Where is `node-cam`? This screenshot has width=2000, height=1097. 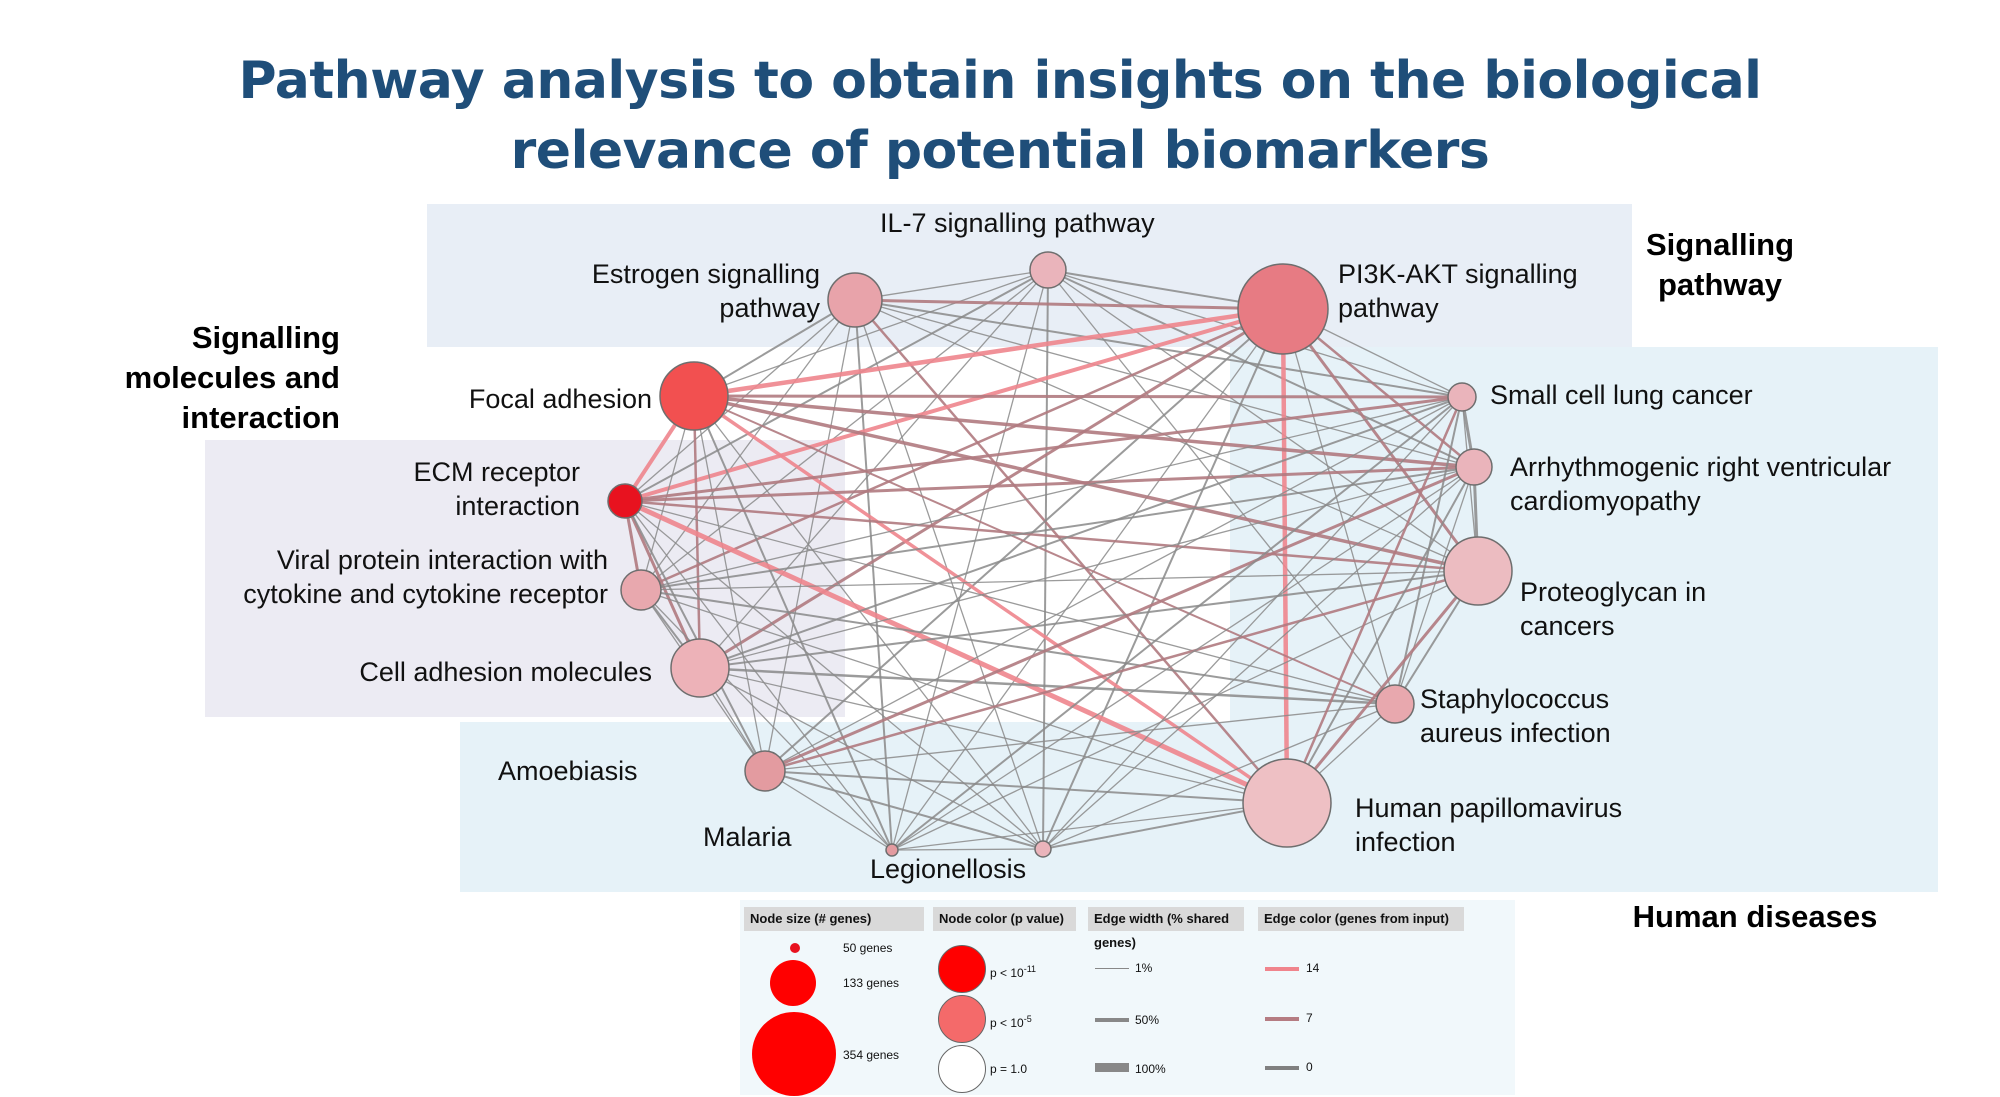
node-cam is located at coordinates (700, 668).